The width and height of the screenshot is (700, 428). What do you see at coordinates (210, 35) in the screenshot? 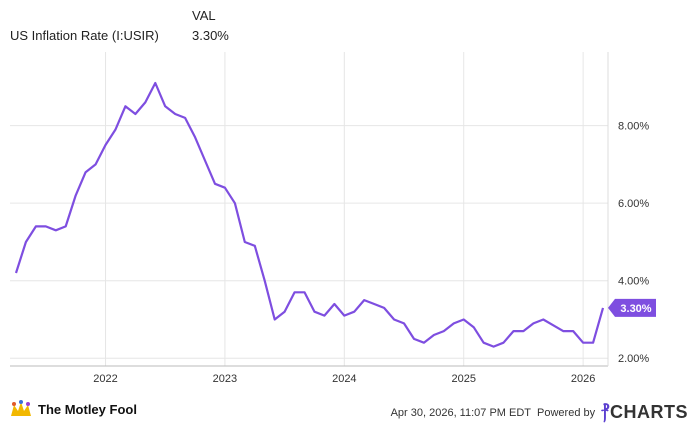
I see `legend-series-value: 3.30%` at bounding box center [210, 35].